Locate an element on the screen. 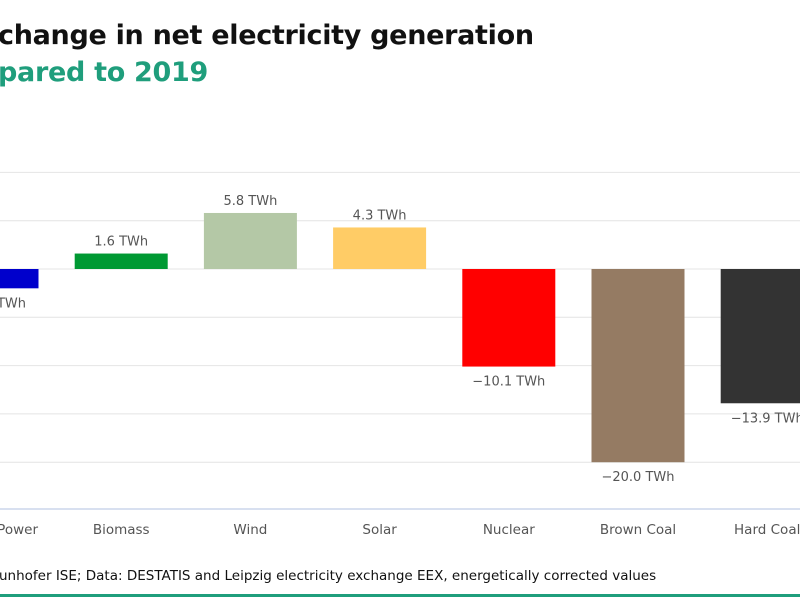 The width and height of the screenshot is (800, 600). bar-biomass is located at coordinates (121, 261).